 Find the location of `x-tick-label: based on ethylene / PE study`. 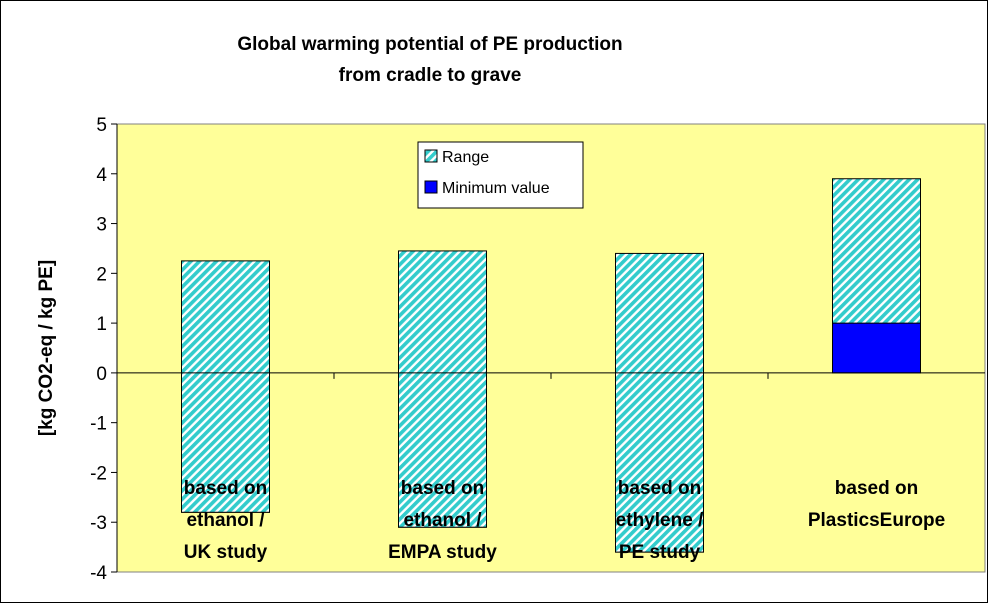

x-tick-label: based on ethylene / PE study is located at coordinates (660, 520).